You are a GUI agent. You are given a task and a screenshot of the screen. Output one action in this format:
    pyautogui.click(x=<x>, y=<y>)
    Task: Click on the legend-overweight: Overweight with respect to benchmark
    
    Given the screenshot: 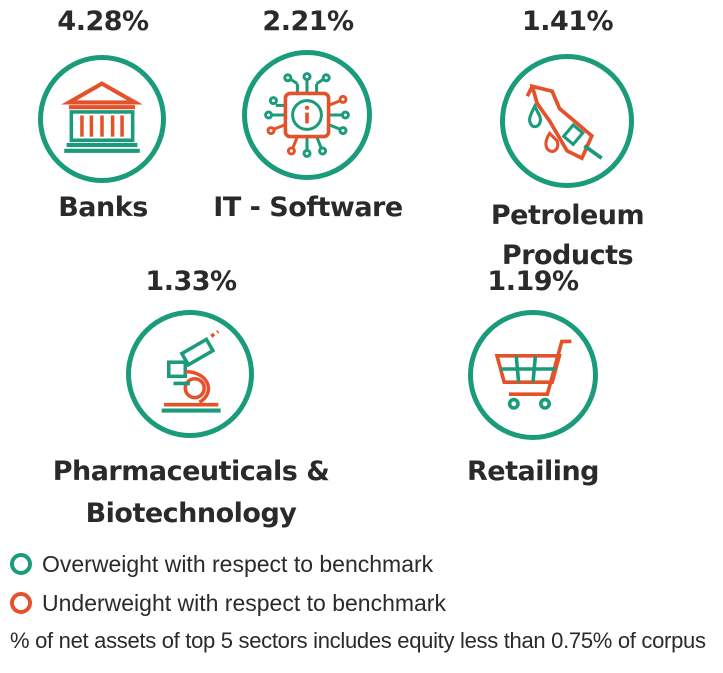 What is the action you would take?
    pyautogui.click(x=221, y=564)
    